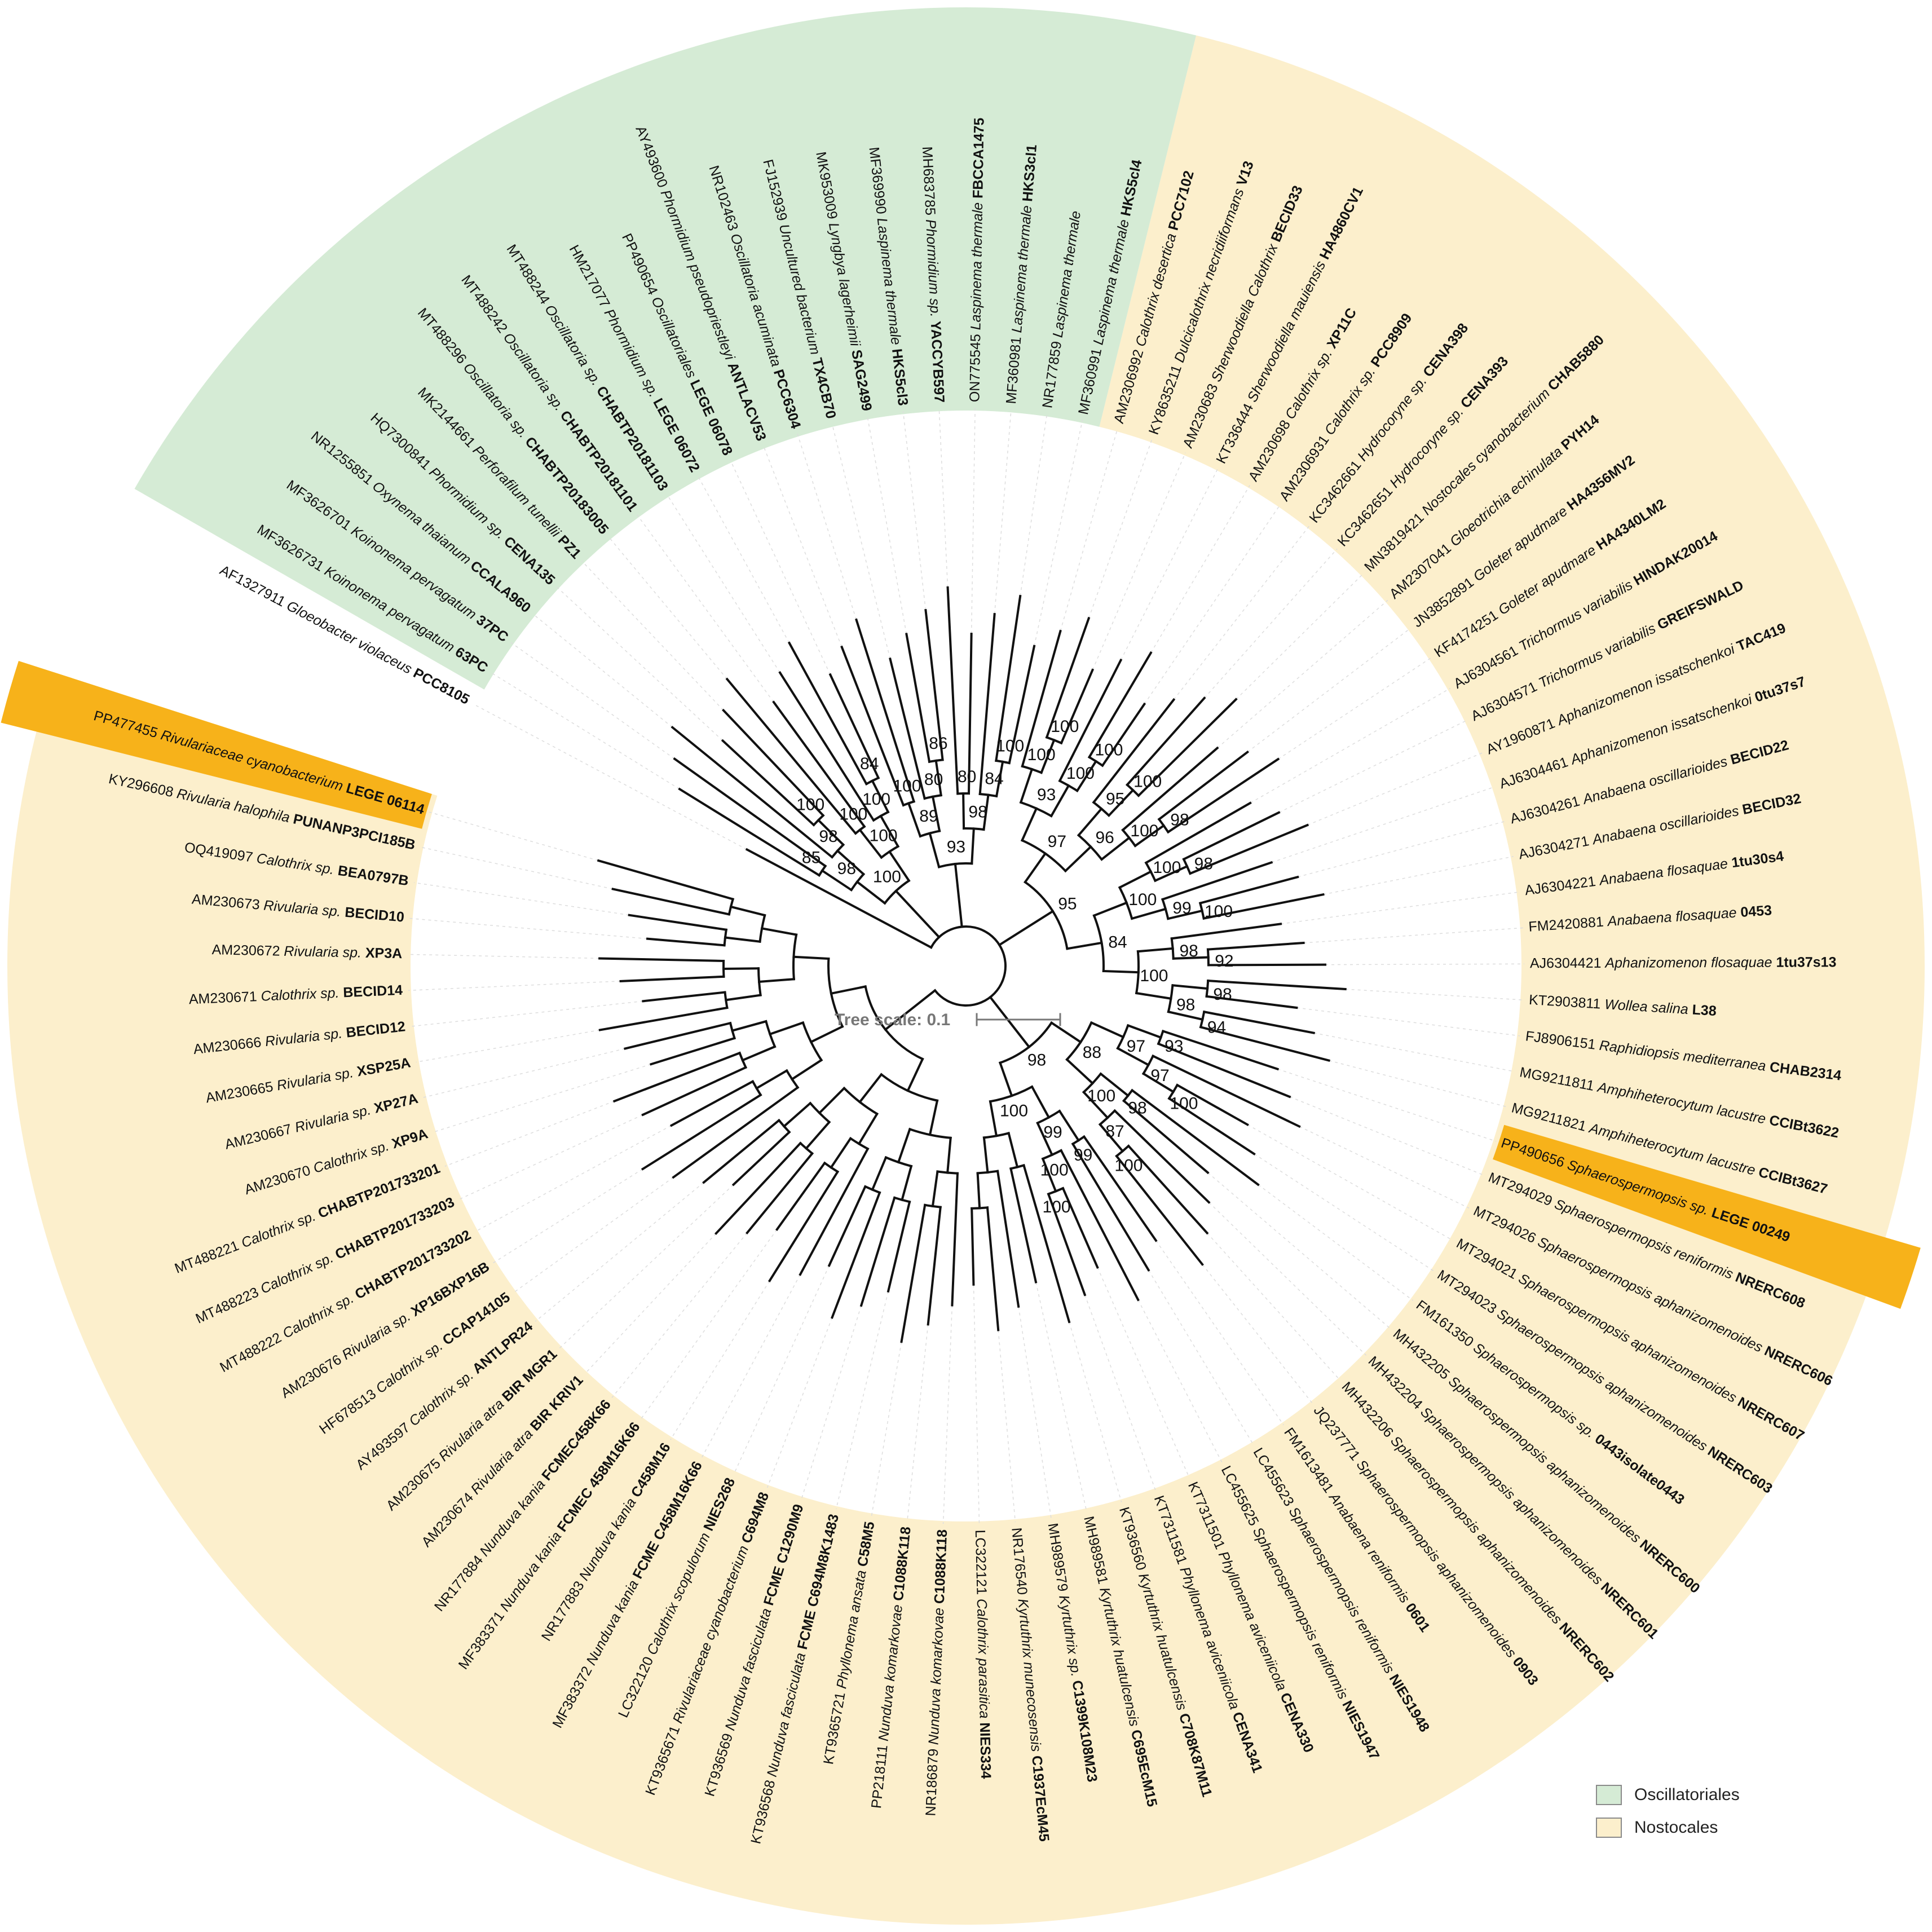  What do you see at coordinates (811, 858) in the screenshot?
I see `bootstrap-value: 85` at bounding box center [811, 858].